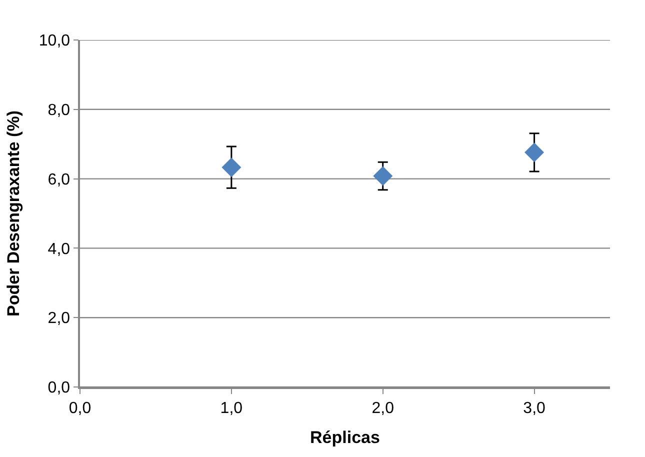  I want to click on x-tick-label: 0,0, so click(80, 408).